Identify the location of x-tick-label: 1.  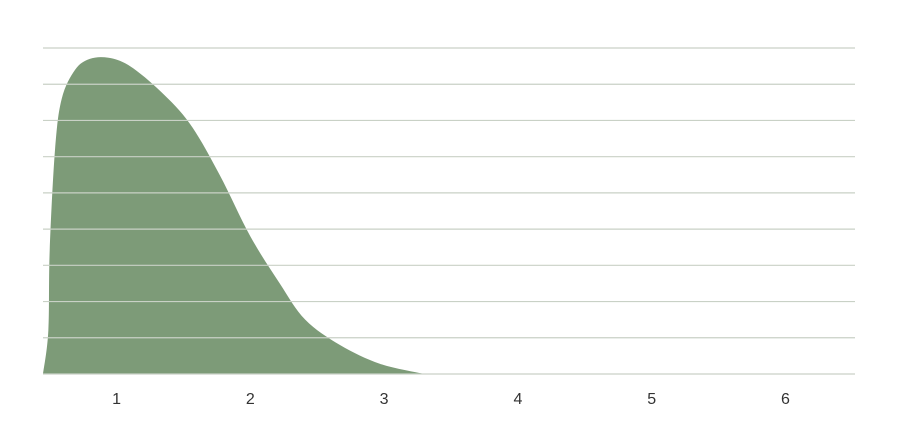
(116, 399).